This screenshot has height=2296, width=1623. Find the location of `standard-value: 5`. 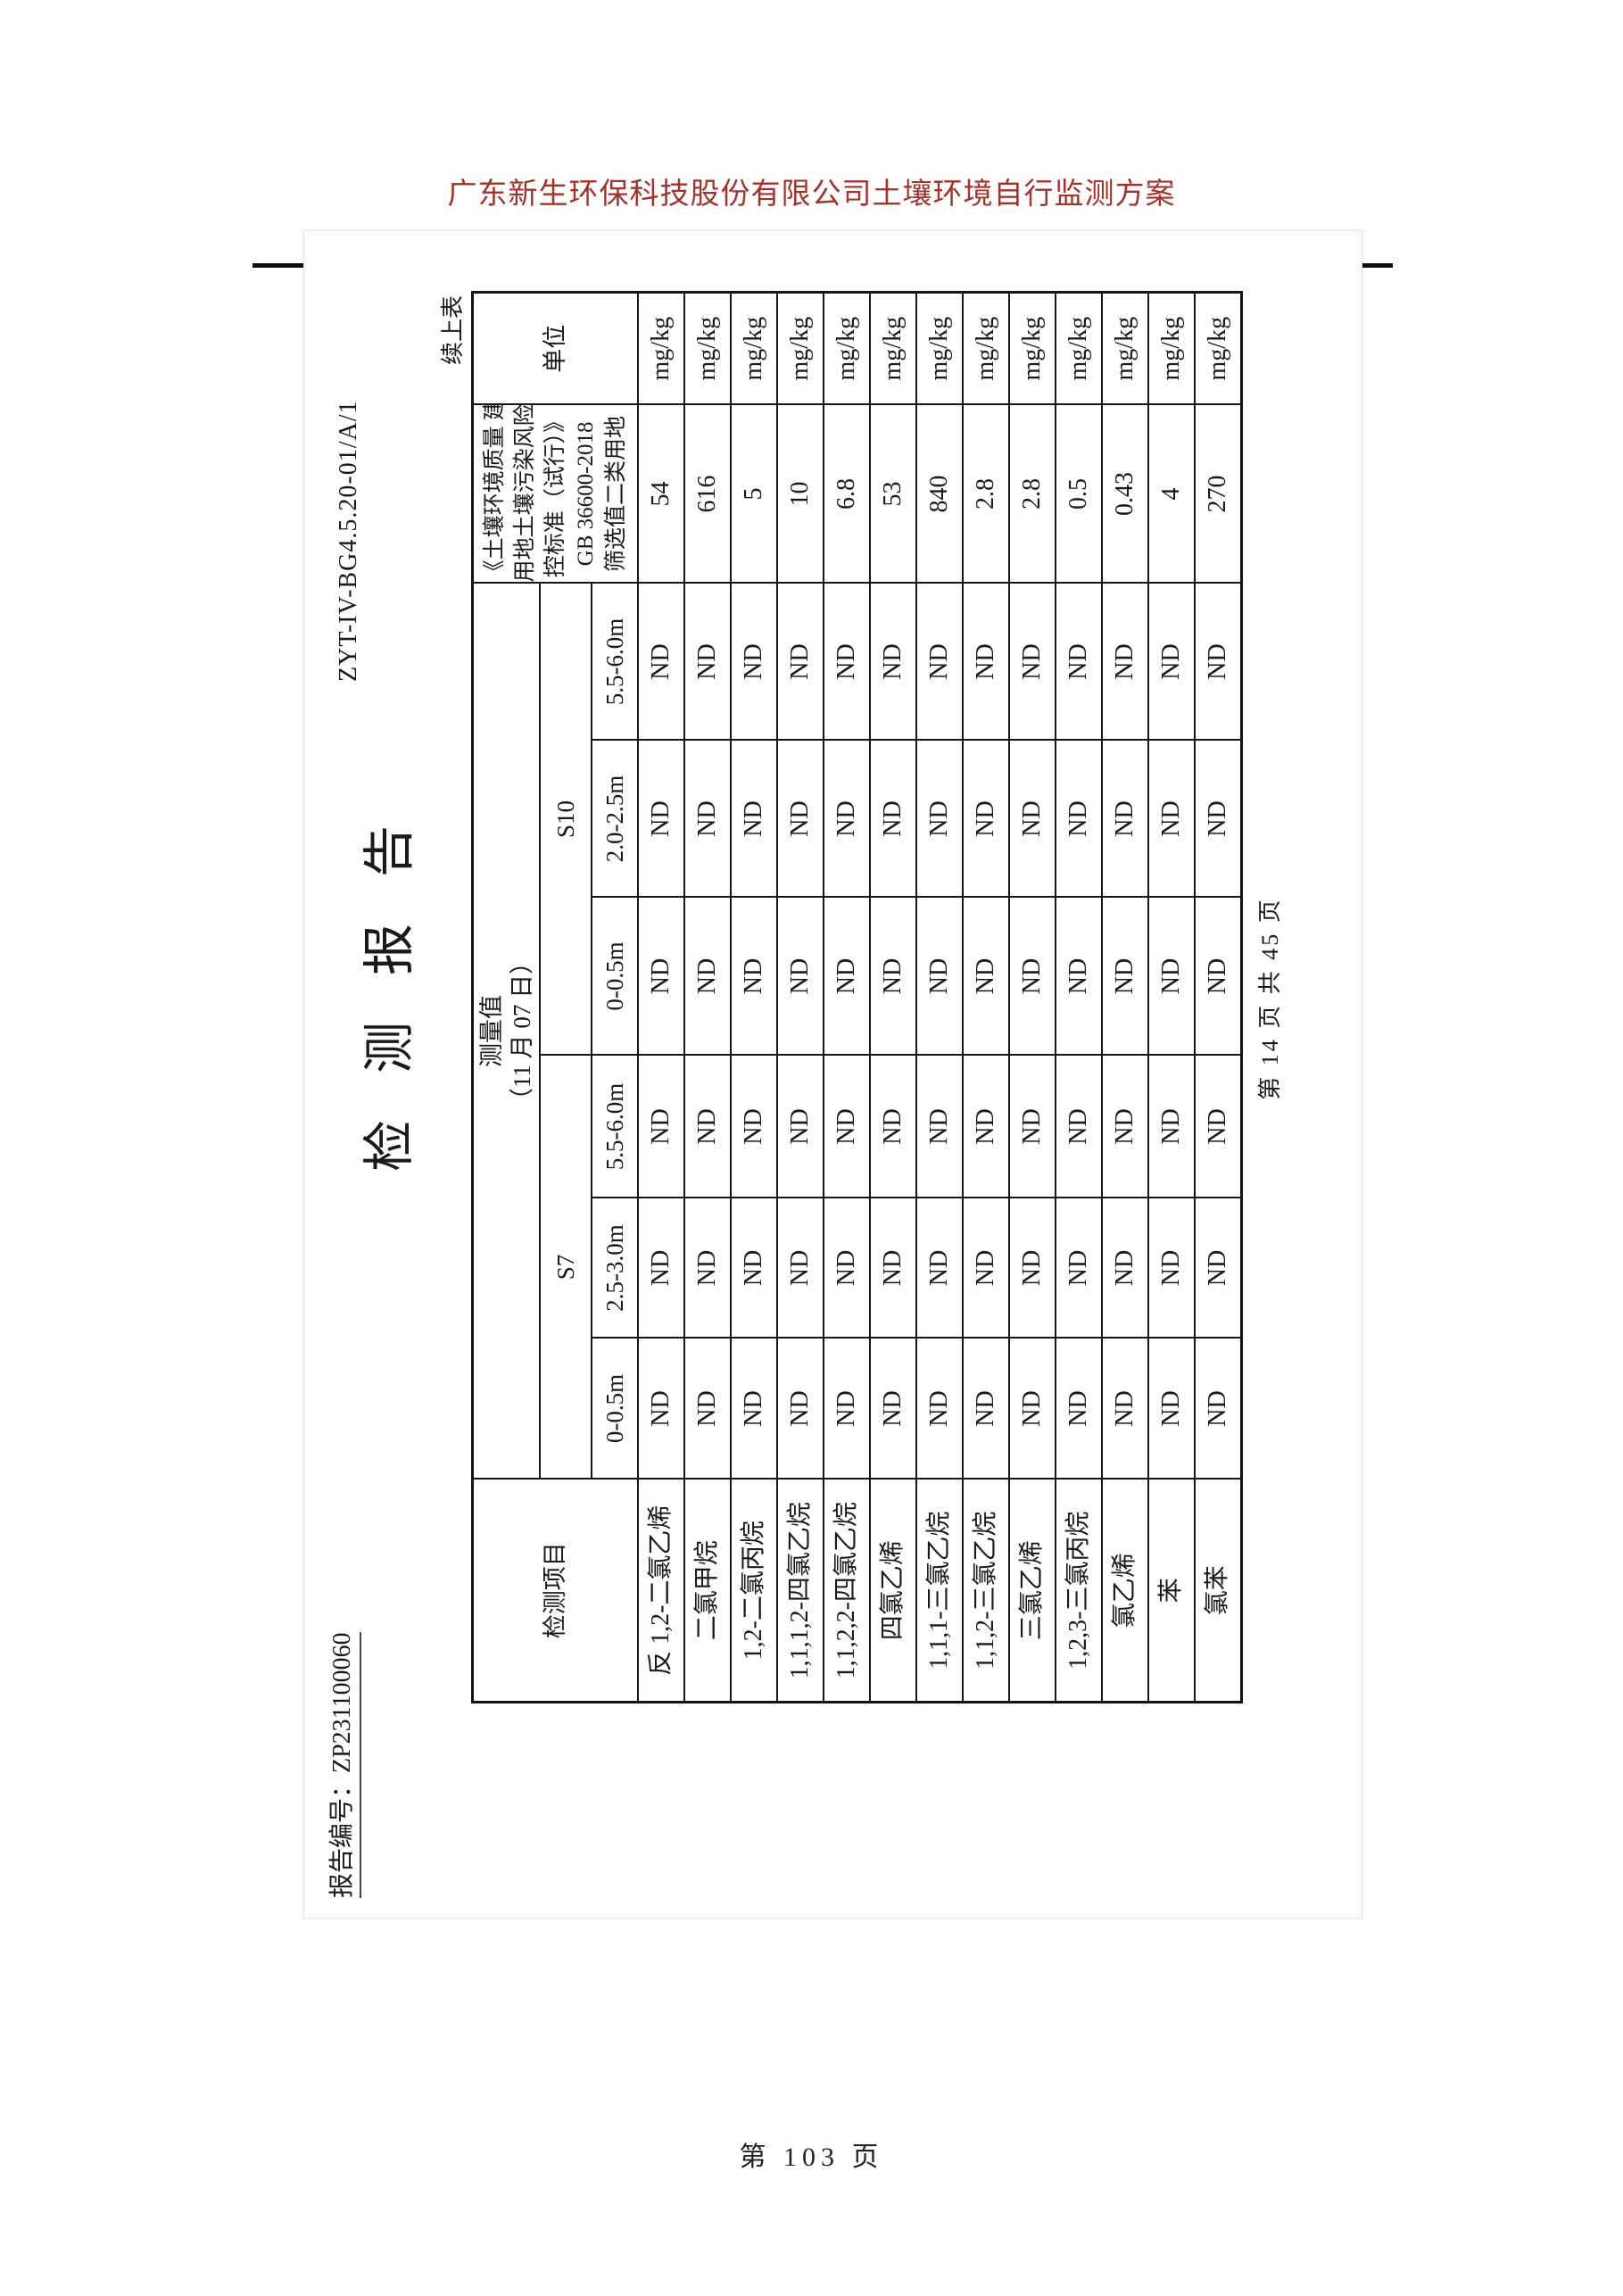

standard-value: 5 is located at coordinates (754, 494).